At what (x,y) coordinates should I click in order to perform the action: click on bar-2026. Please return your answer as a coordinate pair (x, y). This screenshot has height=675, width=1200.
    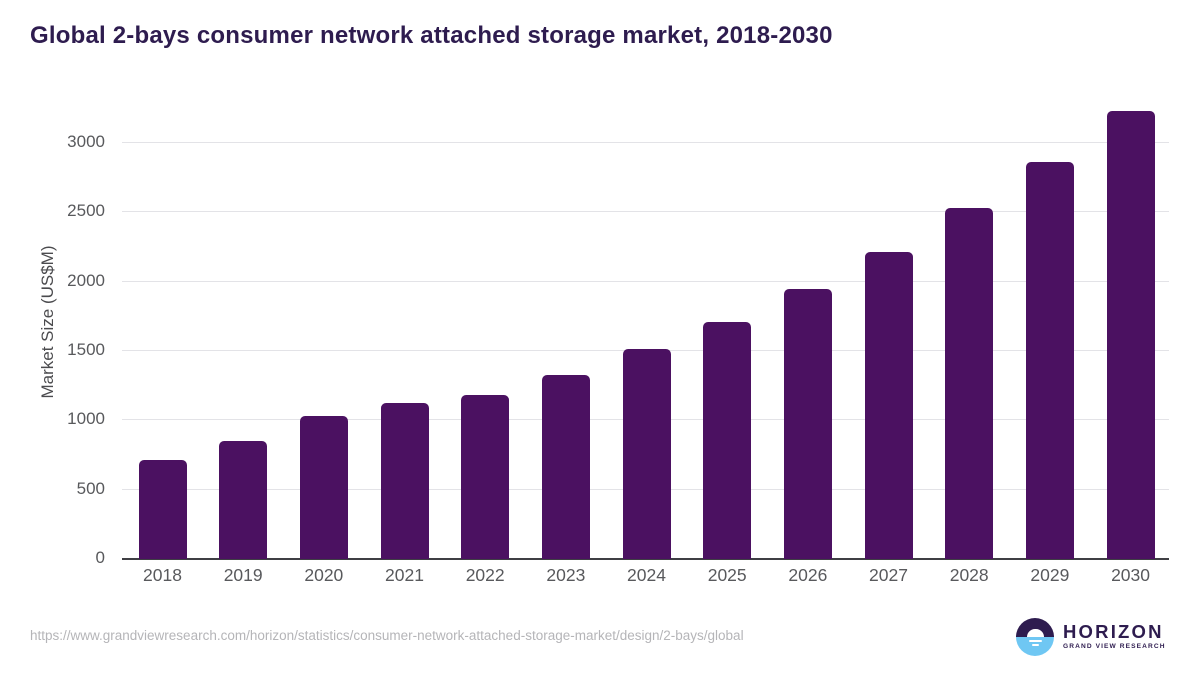
    Looking at the image, I should click on (807, 423).